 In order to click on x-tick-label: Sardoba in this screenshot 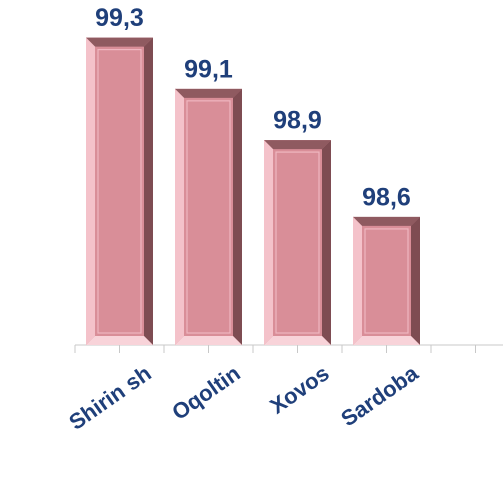, I will do `click(379, 395)`.